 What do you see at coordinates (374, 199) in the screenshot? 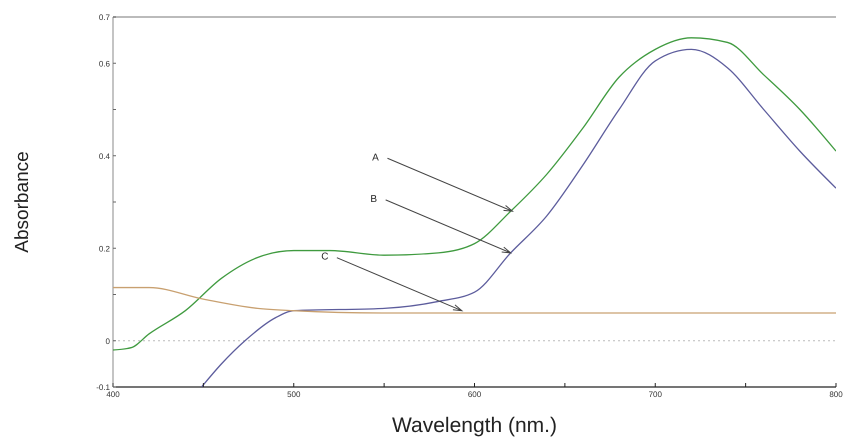
I see `annotation: B` at bounding box center [374, 199].